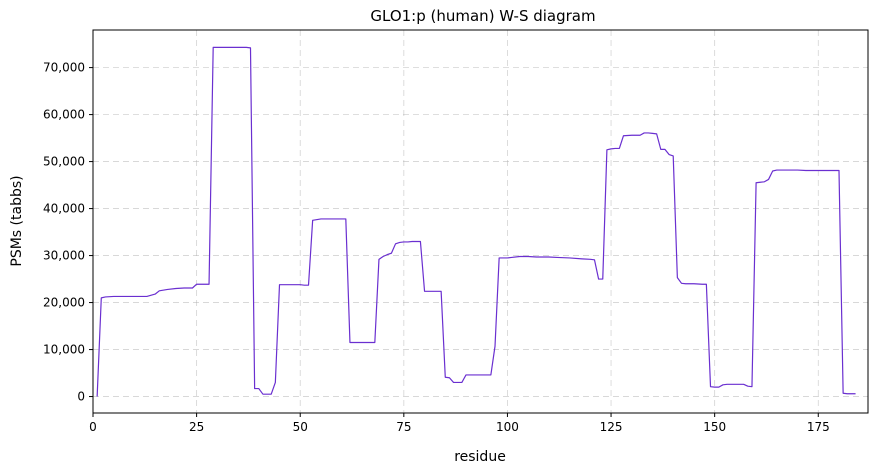 This screenshot has height=474, width=878. Describe the element at coordinates (64, 350) in the screenshot. I see `y-tick-label: 10,000` at that location.